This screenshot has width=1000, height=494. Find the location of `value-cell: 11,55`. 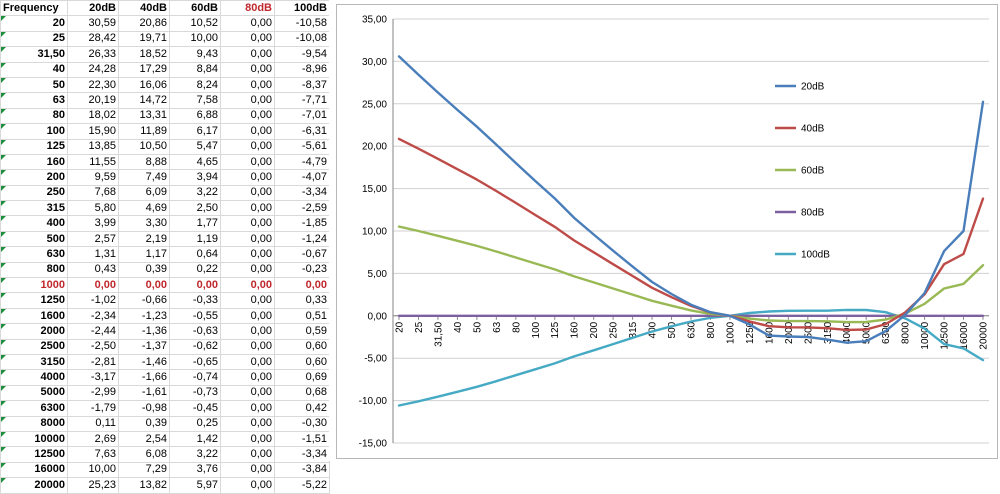

value-cell: 11,55 is located at coordinates (93, 162).